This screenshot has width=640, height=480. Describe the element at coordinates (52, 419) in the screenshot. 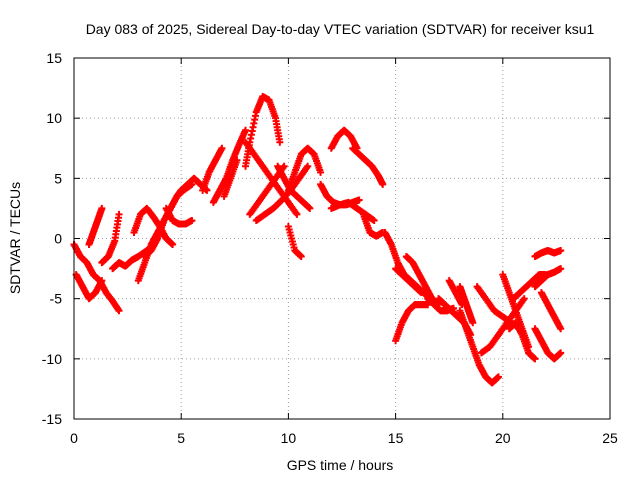

I see `y-tick-label: -15` at that location.